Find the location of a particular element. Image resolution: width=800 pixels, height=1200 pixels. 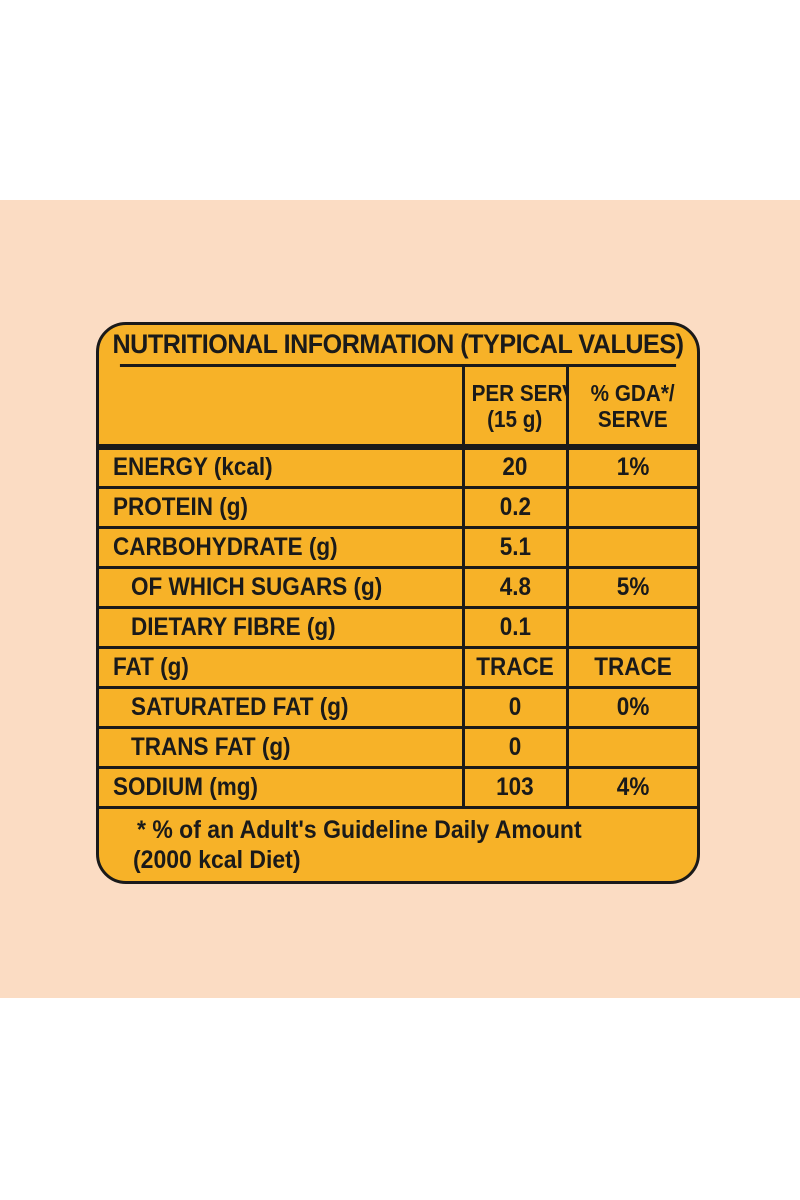

gda-value: 5% is located at coordinates (631, 588).